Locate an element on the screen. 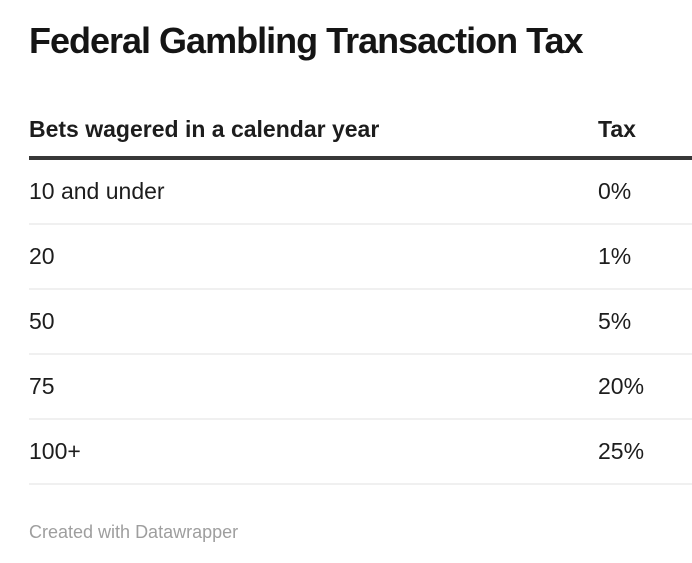 The height and width of the screenshot is (563, 692). table-row: 10 and under 0% is located at coordinates (360, 192).